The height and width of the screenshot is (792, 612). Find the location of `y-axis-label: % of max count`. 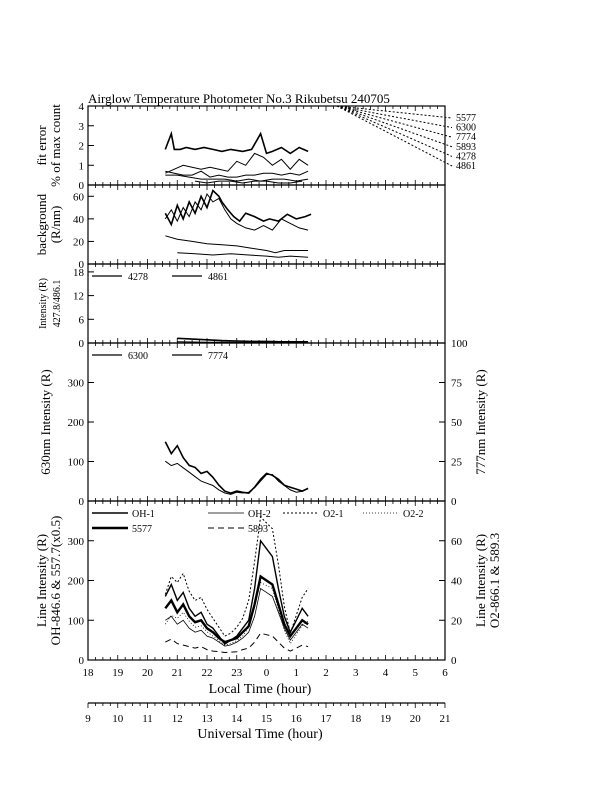

y-axis-label: % of max count is located at coordinates (55, 145).